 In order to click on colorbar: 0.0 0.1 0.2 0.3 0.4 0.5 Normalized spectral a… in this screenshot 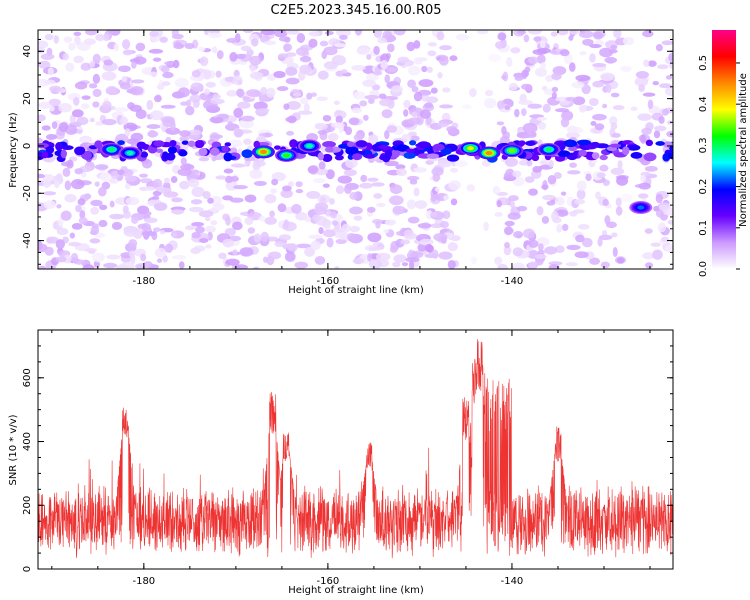, I will do `click(723, 153)`.